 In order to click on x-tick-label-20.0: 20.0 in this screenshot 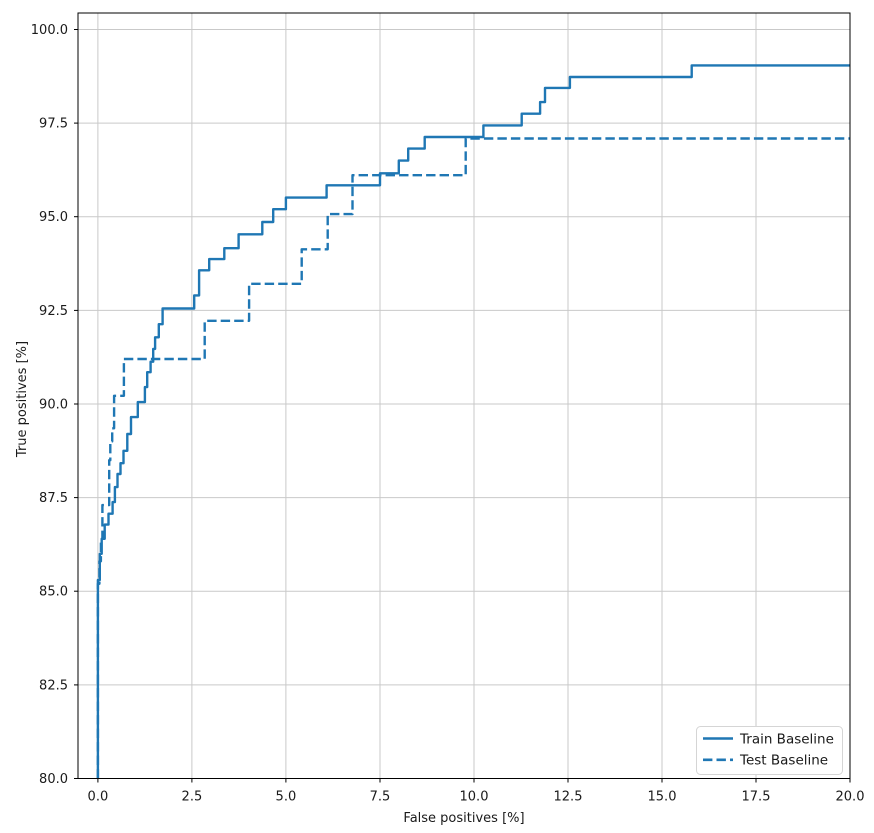, I will do `click(850, 797)`.